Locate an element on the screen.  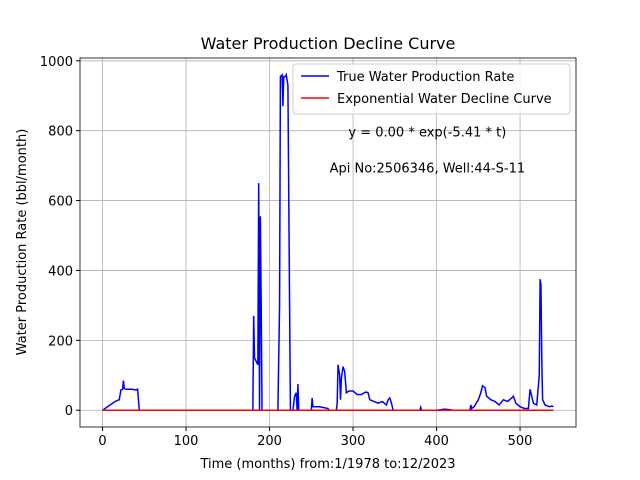
y-tick-label: 800 is located at coordinates (60, 132).